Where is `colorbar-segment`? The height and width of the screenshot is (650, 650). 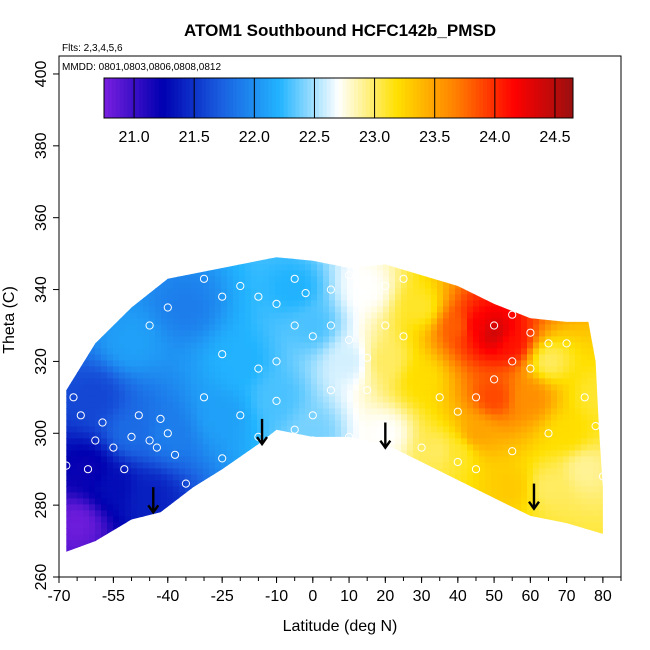
colorbar-segment is located at coordinates (223, 98).